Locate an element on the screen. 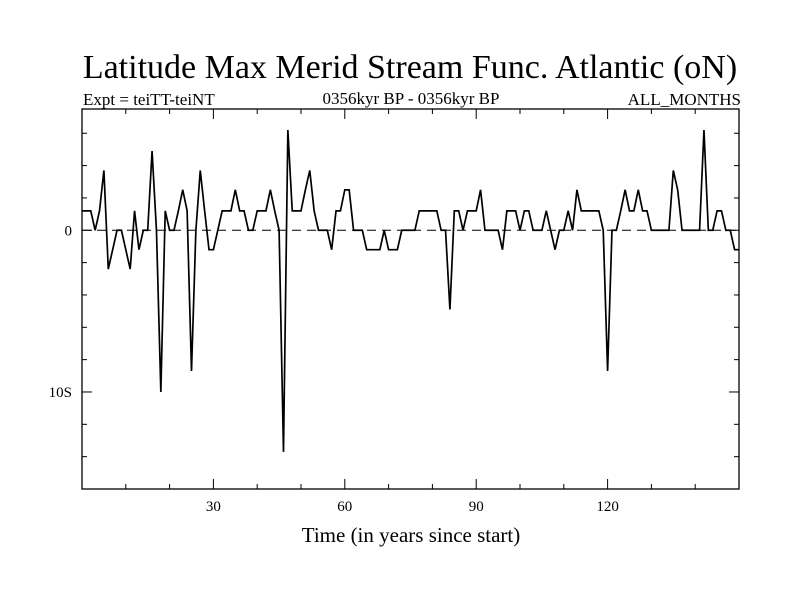 Image resolution: width=800 pixels, height=600 pixels. subtitle-experiment: Expt = teiTT-teiNT is located at coordinates (149, 99).